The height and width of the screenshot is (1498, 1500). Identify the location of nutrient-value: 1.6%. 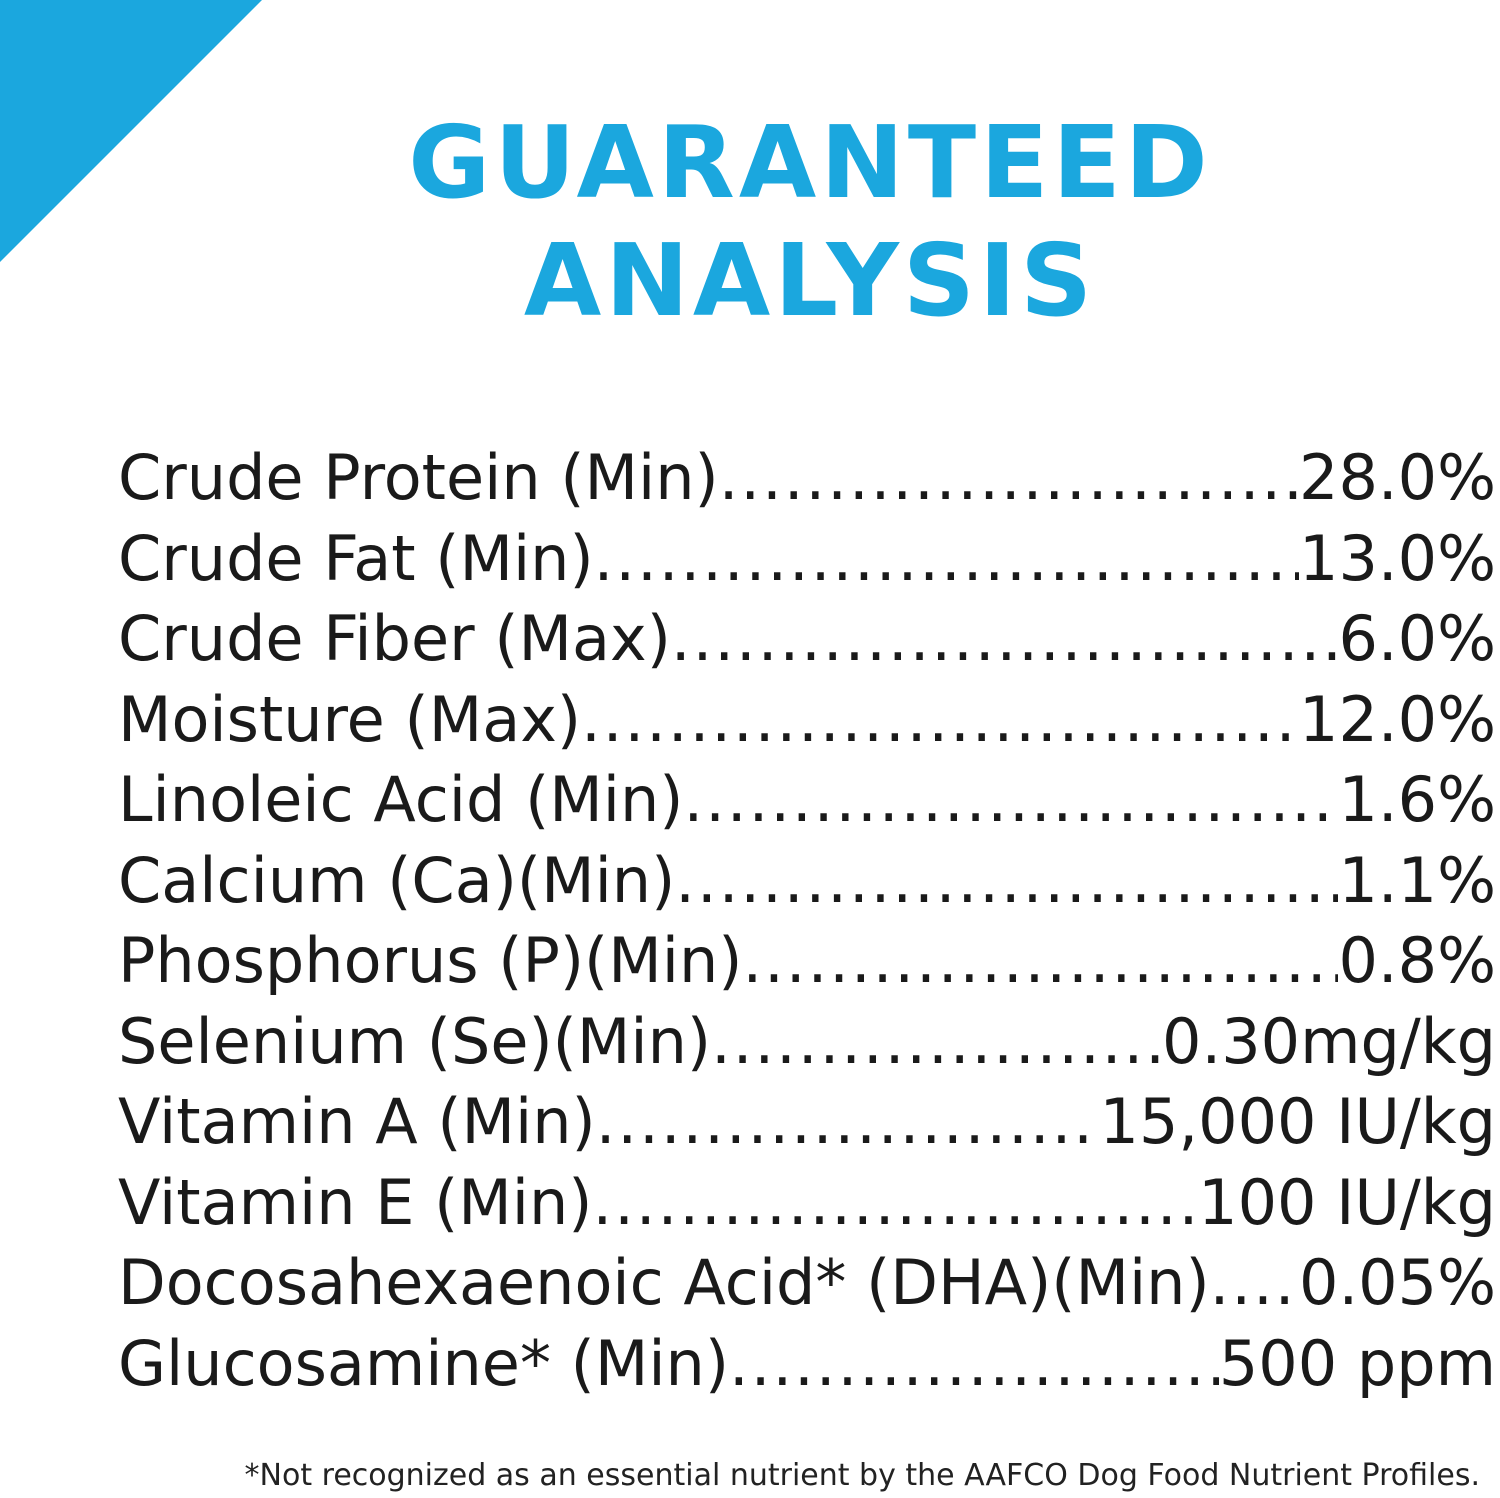
(1417, 799).